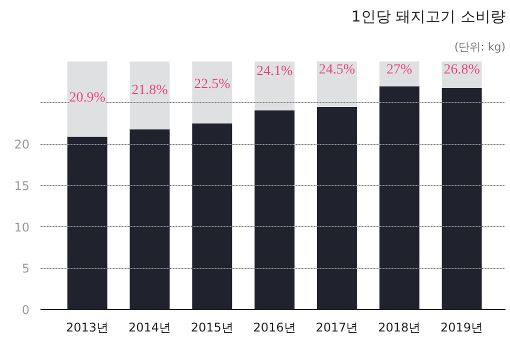  What do you see at coordinates (428, 17) in the screenshot?
I see `chart-title: 1인당 돼지고기 소비량` at bounding box center [428, 17].